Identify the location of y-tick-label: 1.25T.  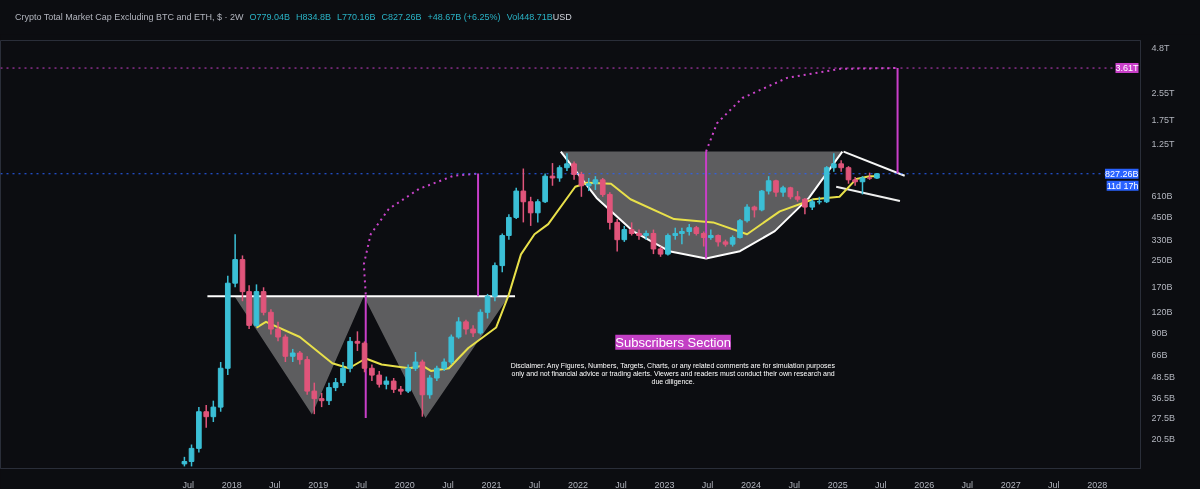
(1163, 144).